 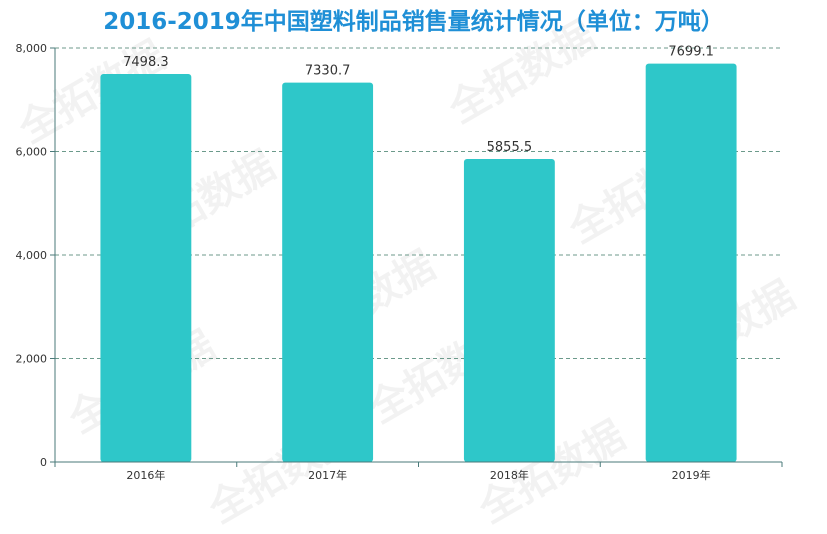 I want to click on y-tick-label: 6,000, so click(x=32, y=152).